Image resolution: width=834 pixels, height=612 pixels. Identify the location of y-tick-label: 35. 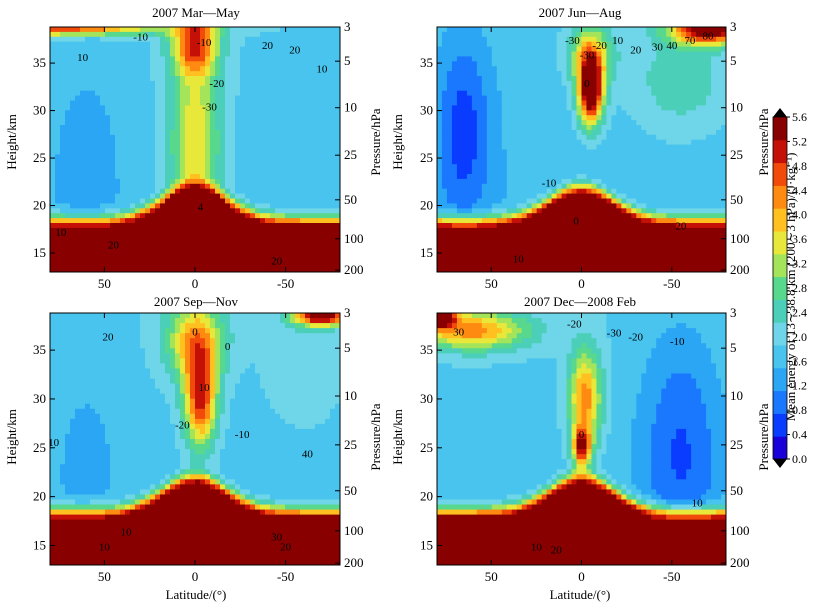
(39, 62).